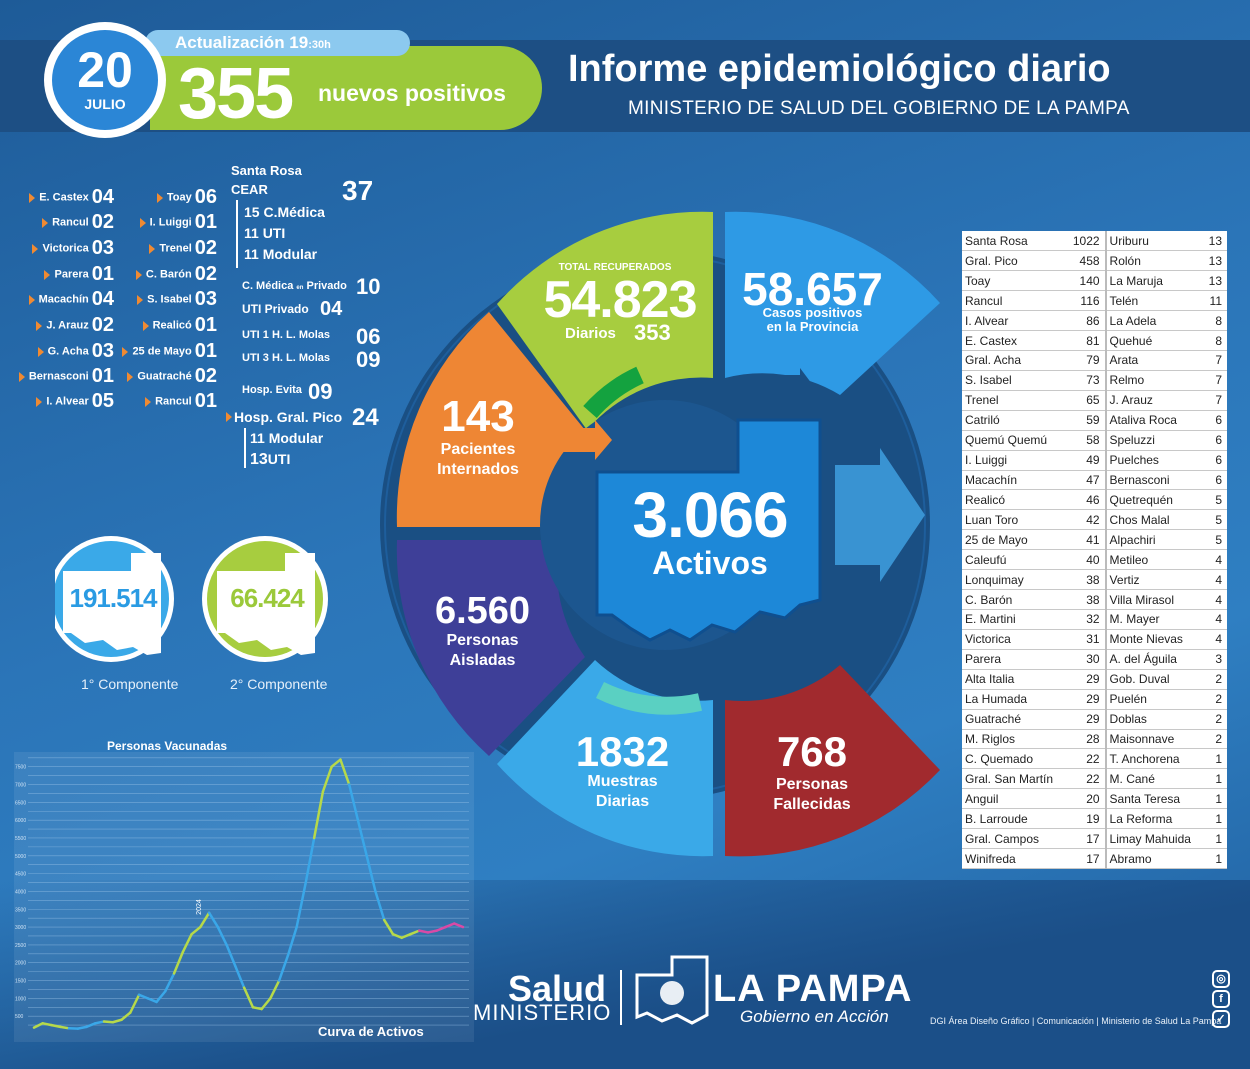 This screenshot has height=1069, width=1250. I want to click on municipality-count: 140, so click(1086, 281).